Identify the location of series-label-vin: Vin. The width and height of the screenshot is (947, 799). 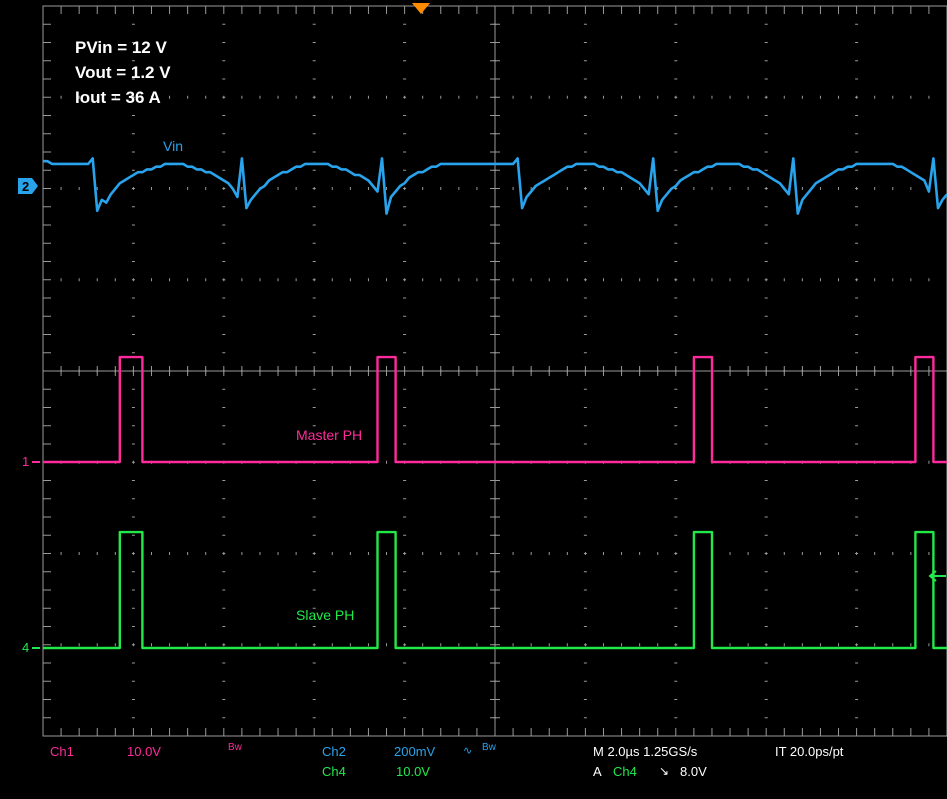
(173, 146).